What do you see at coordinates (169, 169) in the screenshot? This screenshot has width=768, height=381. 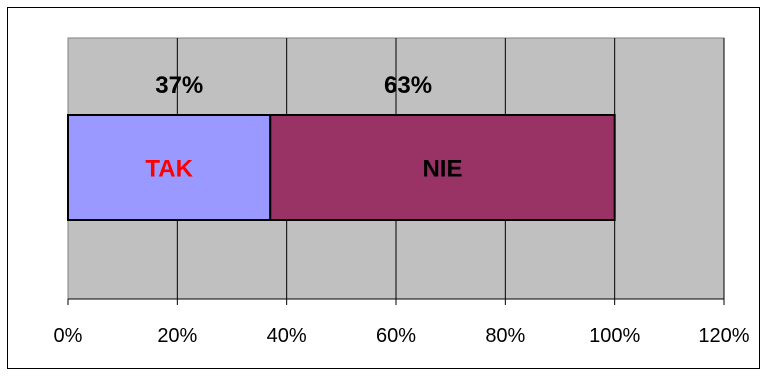 I see `bar-label-tak: TAK` at bounding box center [169, 169].